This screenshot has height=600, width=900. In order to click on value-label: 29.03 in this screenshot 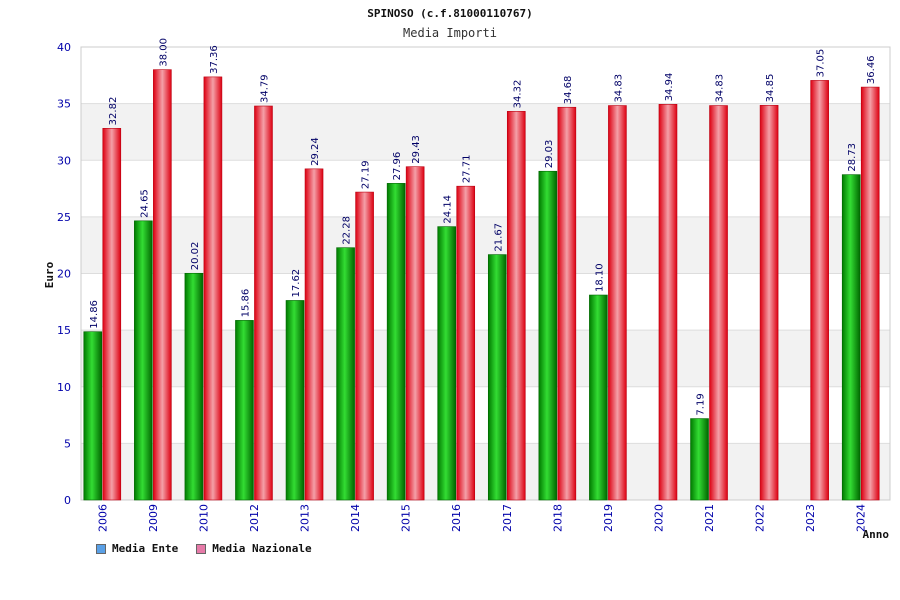, I will do `click(549, 154)`.